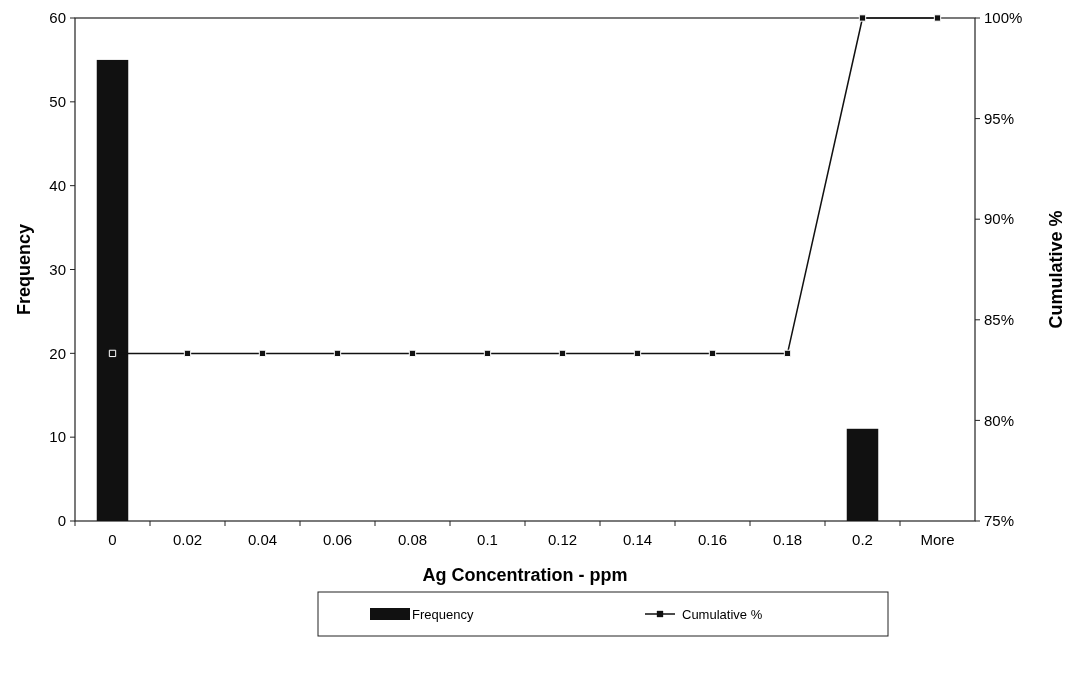 The image size is (1080, 673). I want to click on x-tick-label: 0.02, so click(187, 539).